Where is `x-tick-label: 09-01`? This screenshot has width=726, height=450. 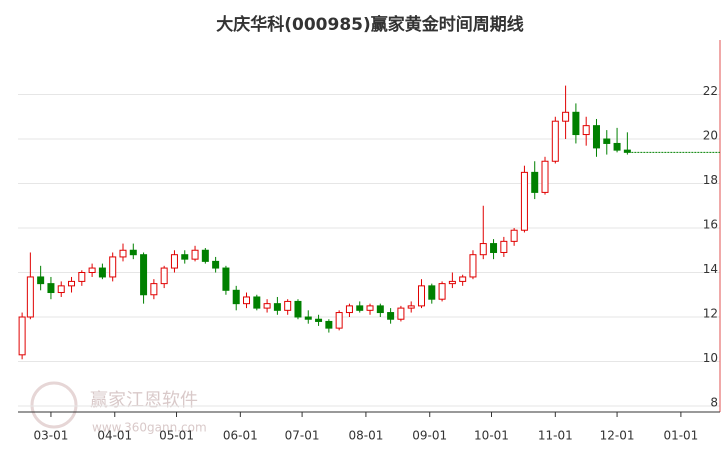 x-tick-label: 09-01 is located at coordinates (429, 436).